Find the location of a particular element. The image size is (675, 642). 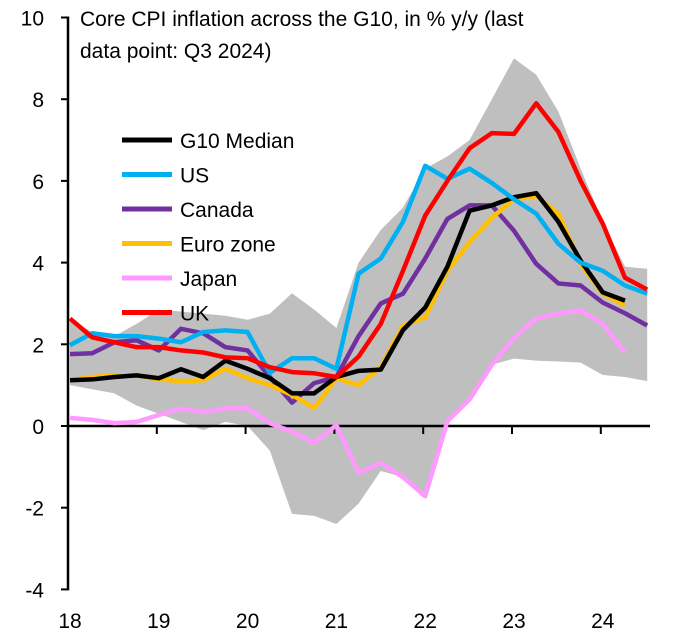

legend-label: Japan is located at coordinates (208, 279).